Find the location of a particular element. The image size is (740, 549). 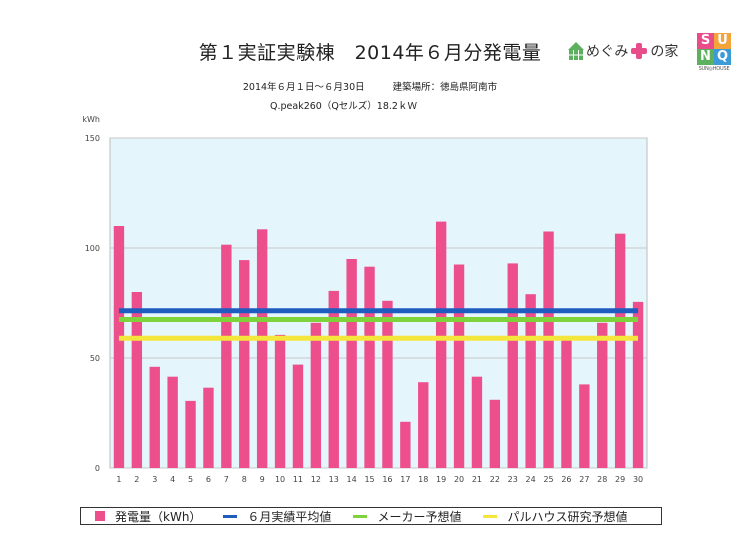

x-tick-label: 3 is located at coordinates (154, 479).